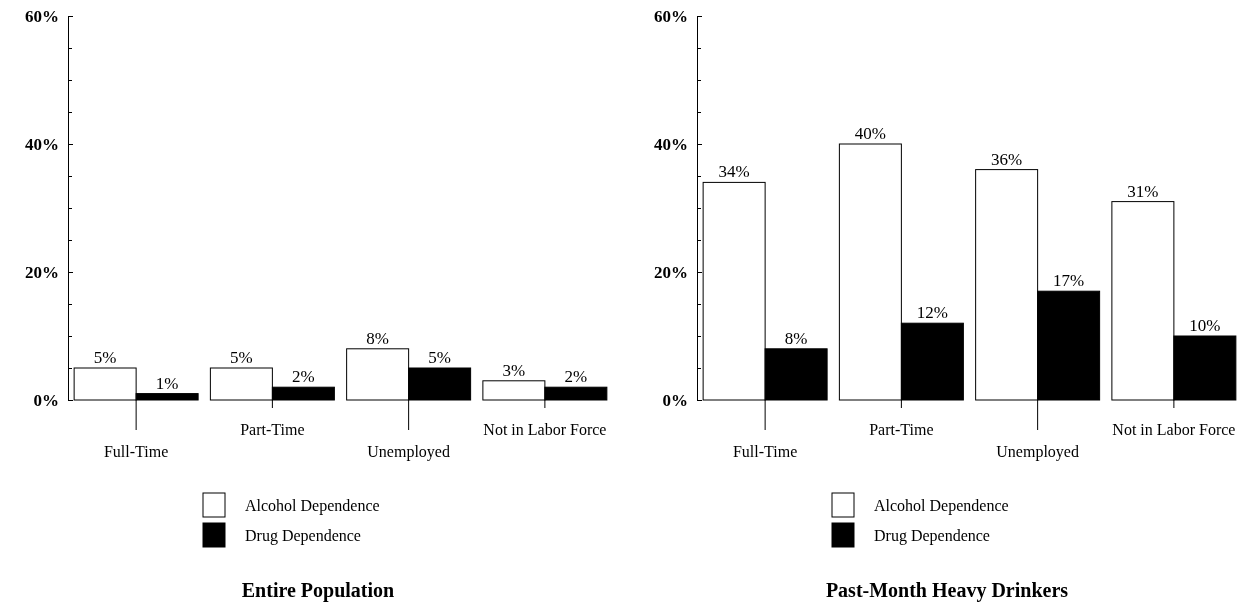  Describe the element at coordinates (932, 313) in the screenshot. I see `text: 12%` at that location.